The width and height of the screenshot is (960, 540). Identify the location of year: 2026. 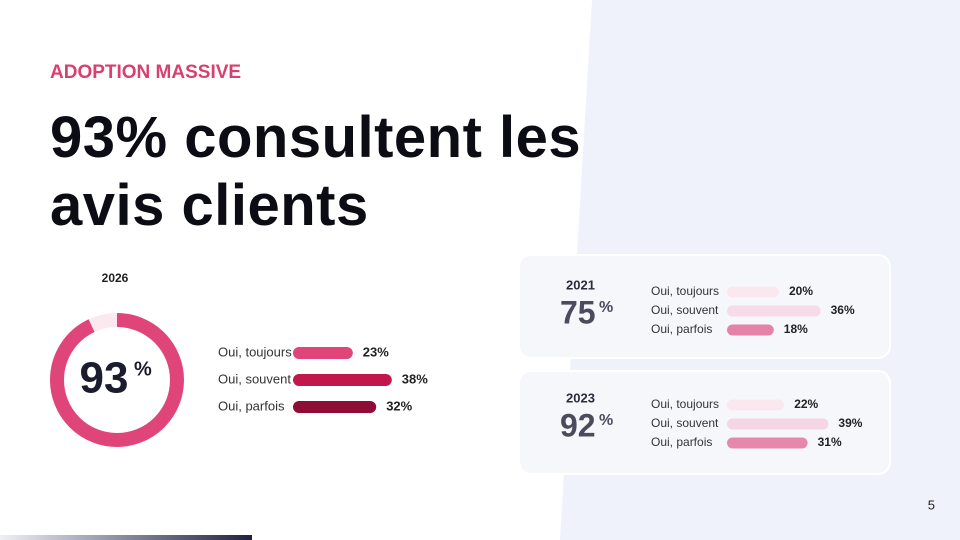
(115, 278).